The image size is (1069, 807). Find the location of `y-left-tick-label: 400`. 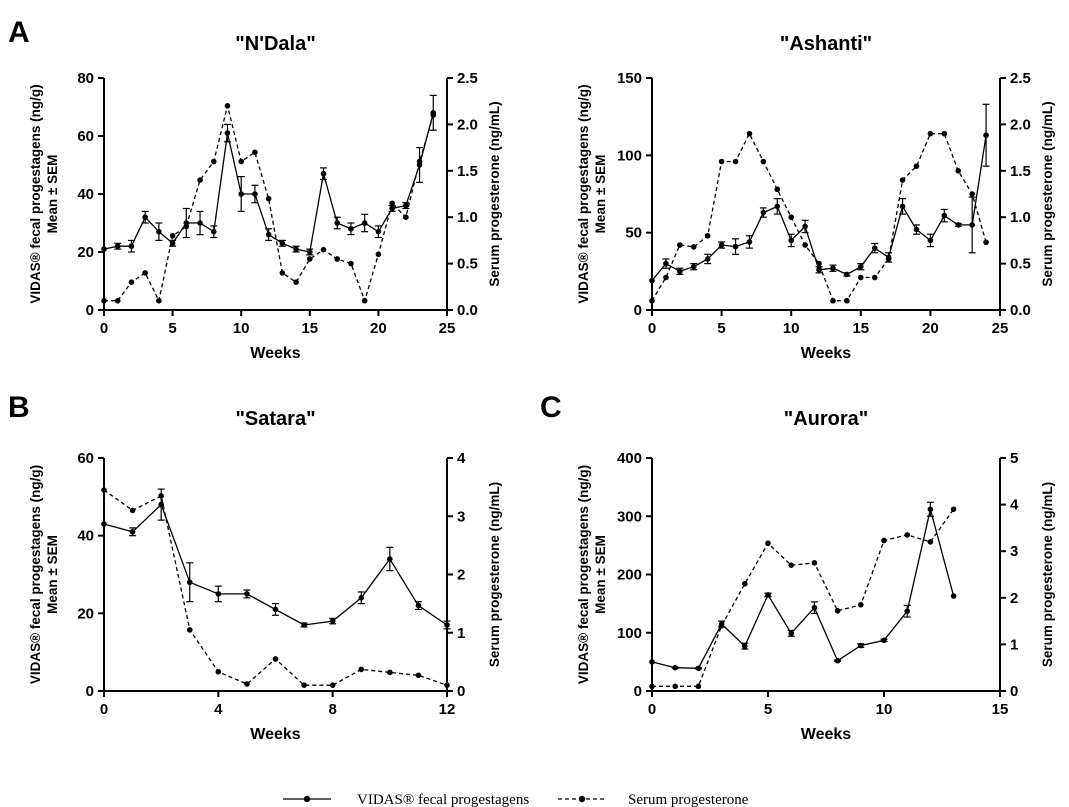

y-left-tick-label: 400 is located at coordinates (629, 458).